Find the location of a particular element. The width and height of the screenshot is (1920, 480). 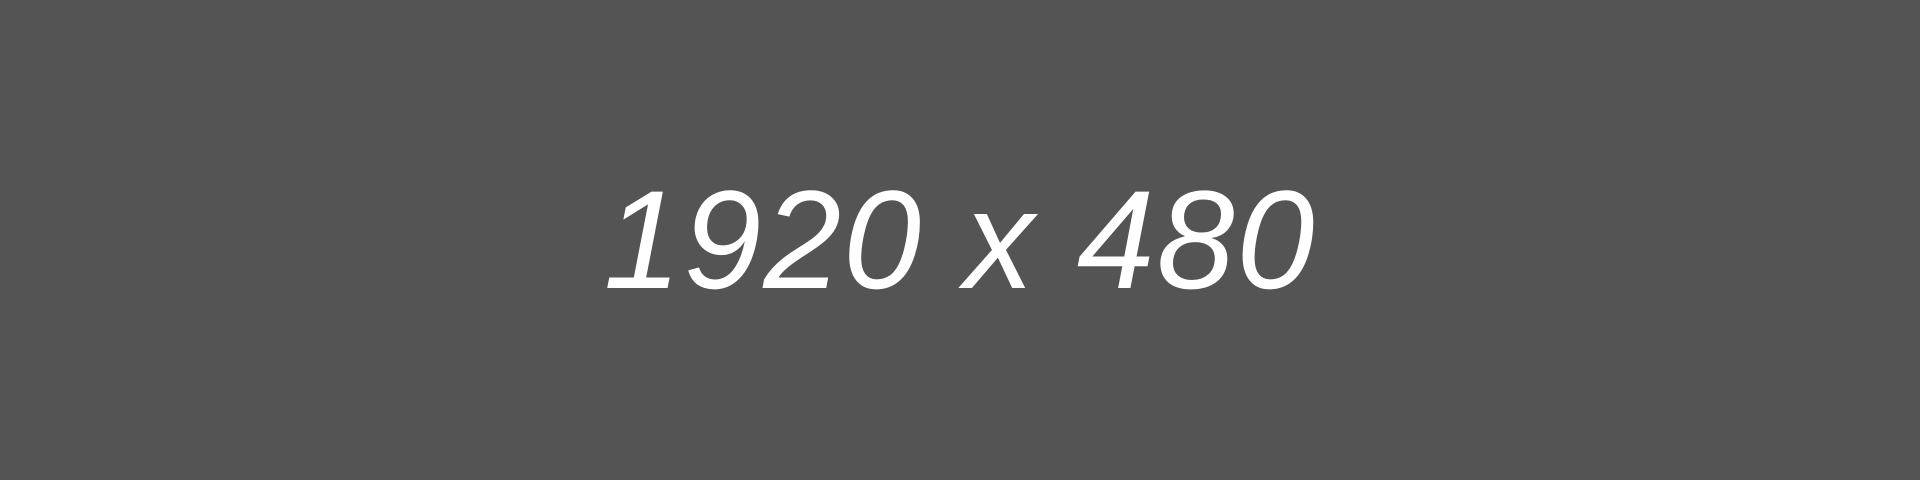

placeholder-dimensions-text: 1920 x 480 is located at coordinates (960, 239).